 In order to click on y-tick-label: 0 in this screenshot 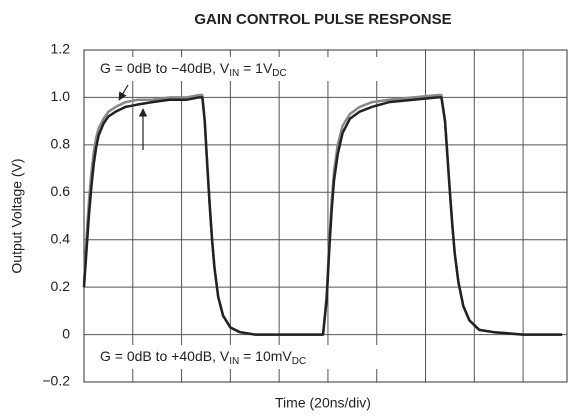, I will do `click(66, 333)`.